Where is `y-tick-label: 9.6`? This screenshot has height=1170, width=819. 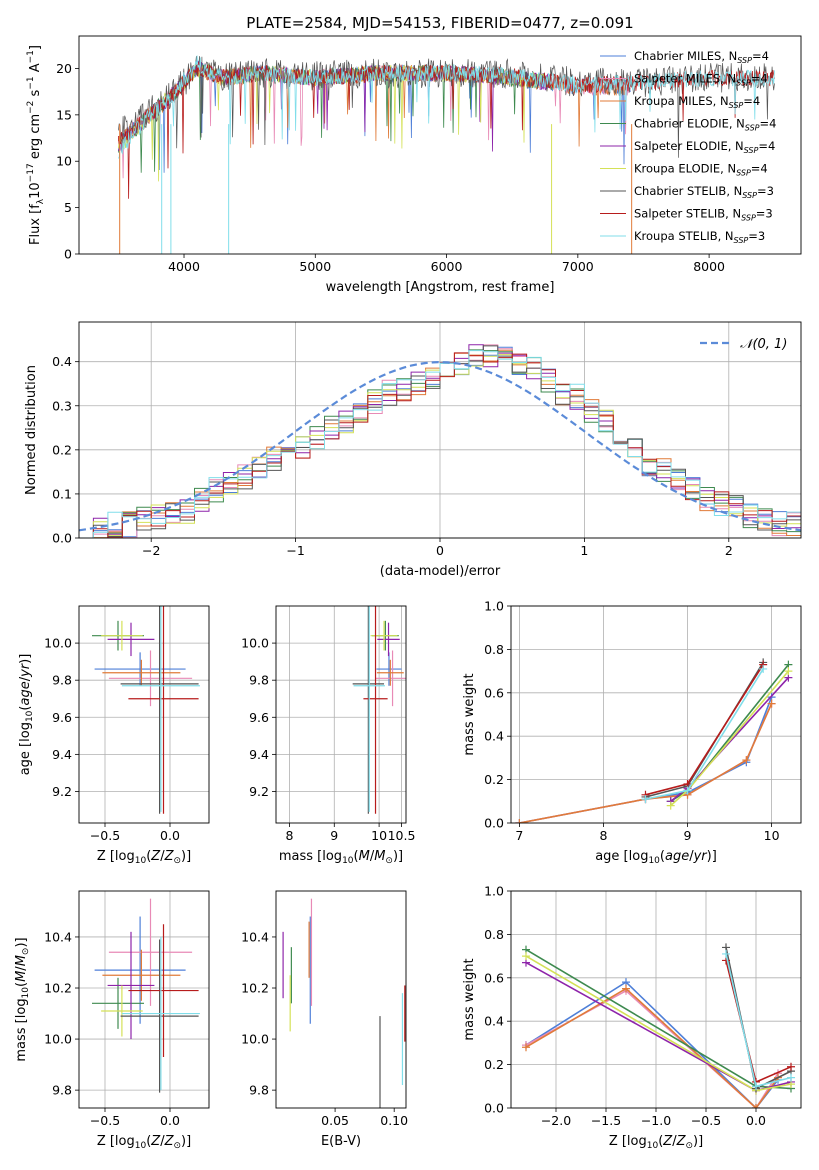
y-tick-label: 9.6 is located at coordinates (62, 717).